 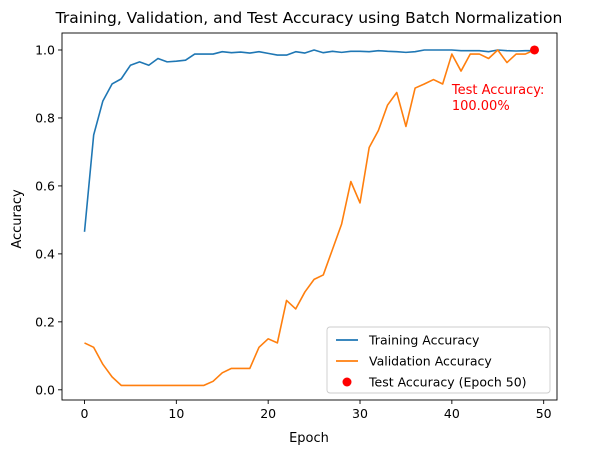 I want to click on legend-label: Training Accuracy, so click(x=424, y=340).